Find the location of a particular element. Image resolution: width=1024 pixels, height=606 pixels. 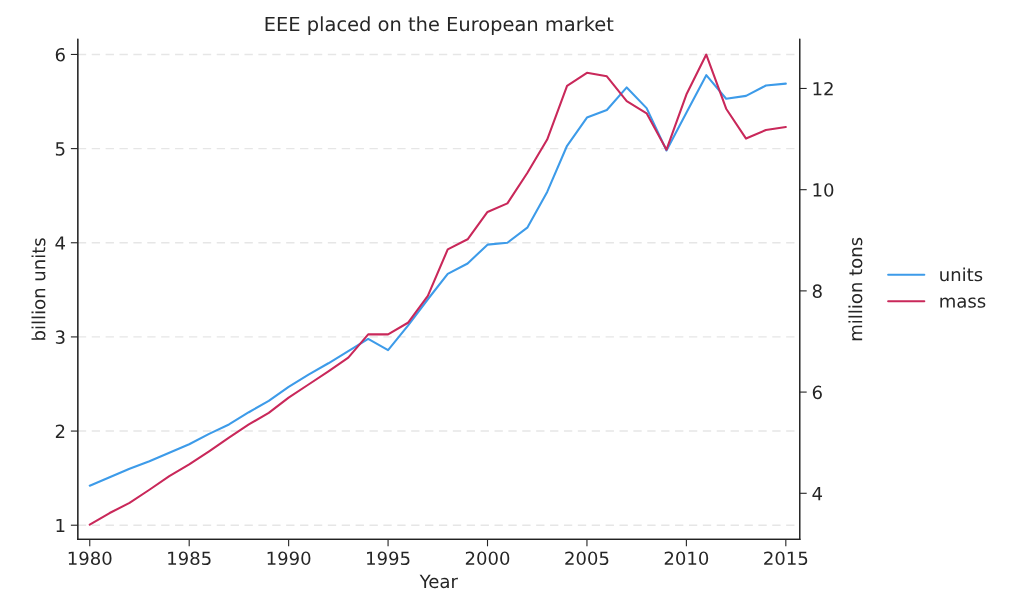

x-tick-label: 2010 is located at coordinates (686, 558).